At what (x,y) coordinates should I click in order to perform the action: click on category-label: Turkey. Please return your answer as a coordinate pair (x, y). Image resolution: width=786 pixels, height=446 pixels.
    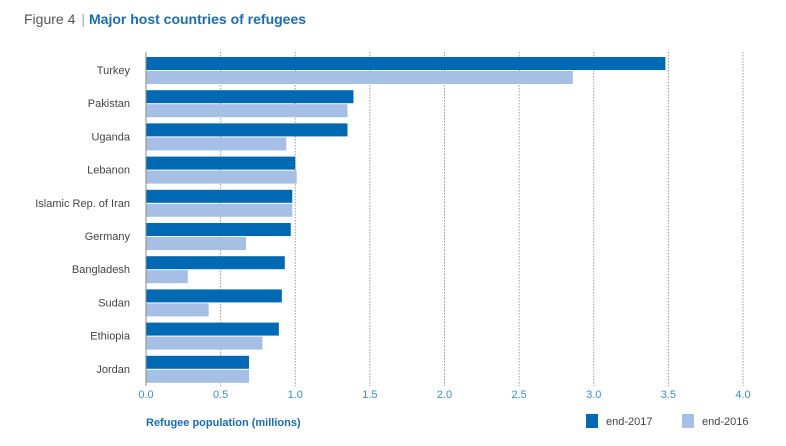
    Looking at the image, I should click on (114, 71).